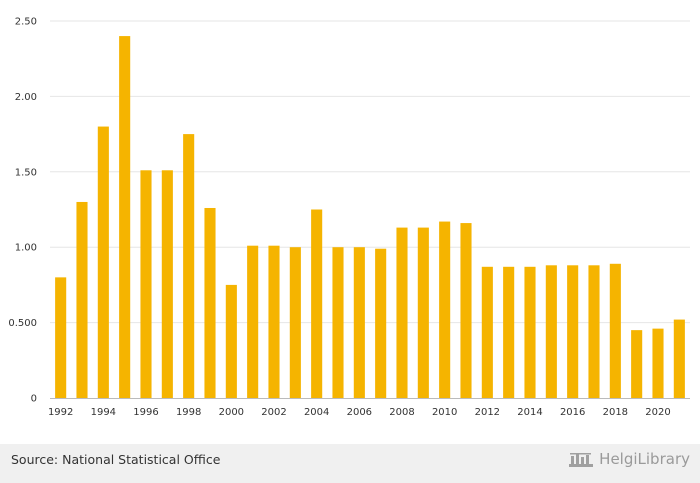  What do you see at coordinates (26, 172) in the screenshot?
I see `y-tick-label: 1.50` at bounding box center [26, 172].